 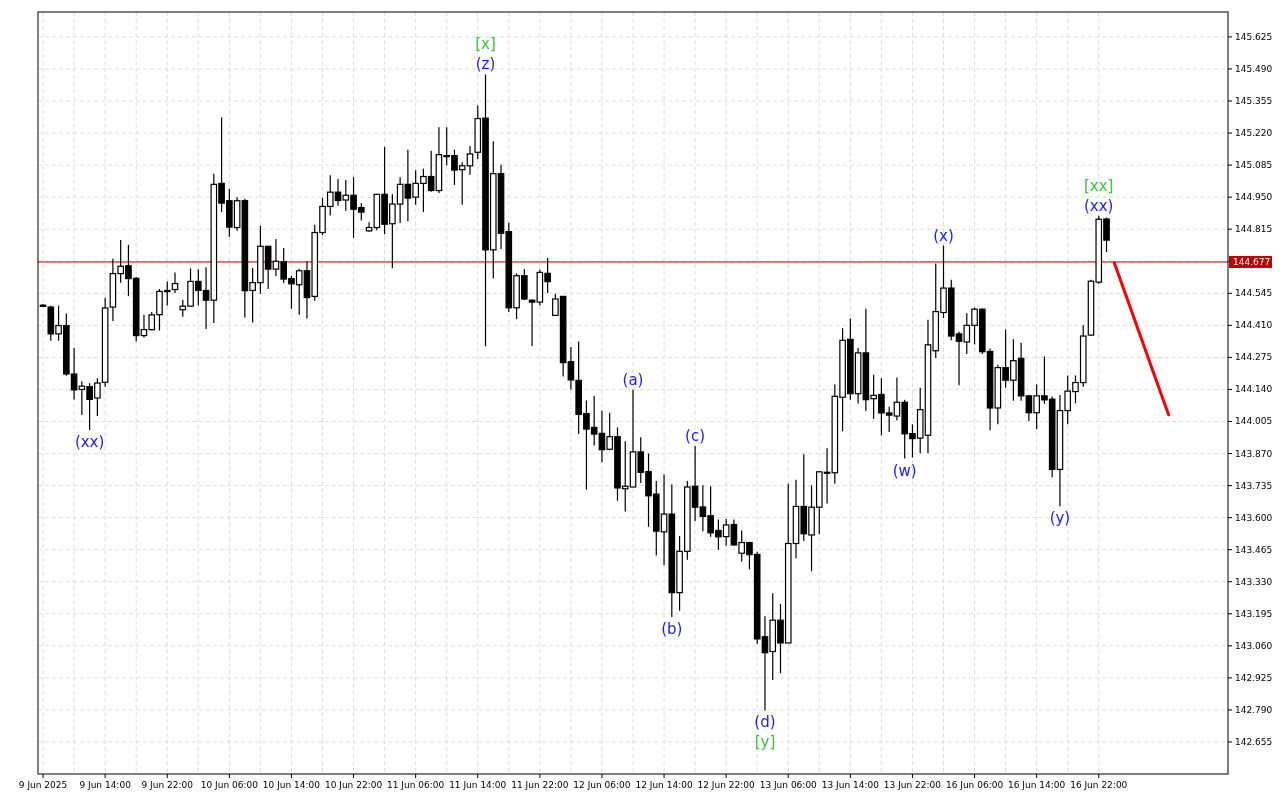 I want to click on y-tick-label: 142.790, so click(x=1254, y=709).